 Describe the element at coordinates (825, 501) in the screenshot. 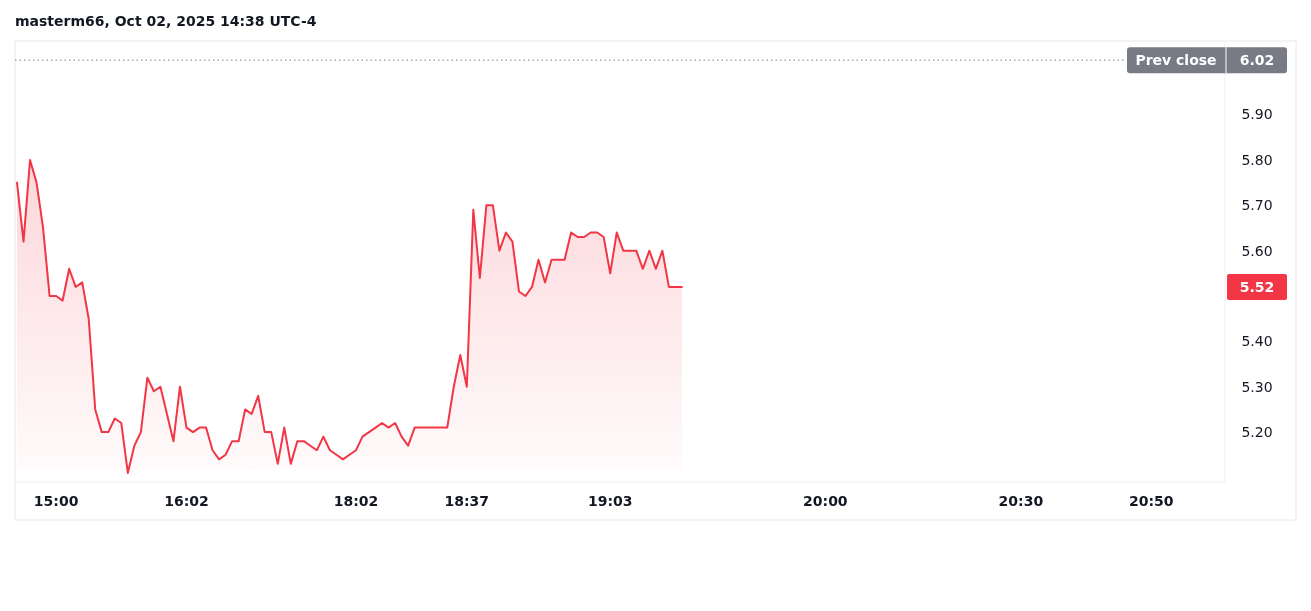

I see `x-tick-label: 20:00` at that location.